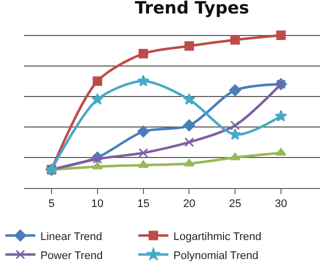 The height and width of the screenshot is (269, 320). Describe the element at coordinates (97, 204) in the screenshot. I see `x-tick-label: 10` at that location.